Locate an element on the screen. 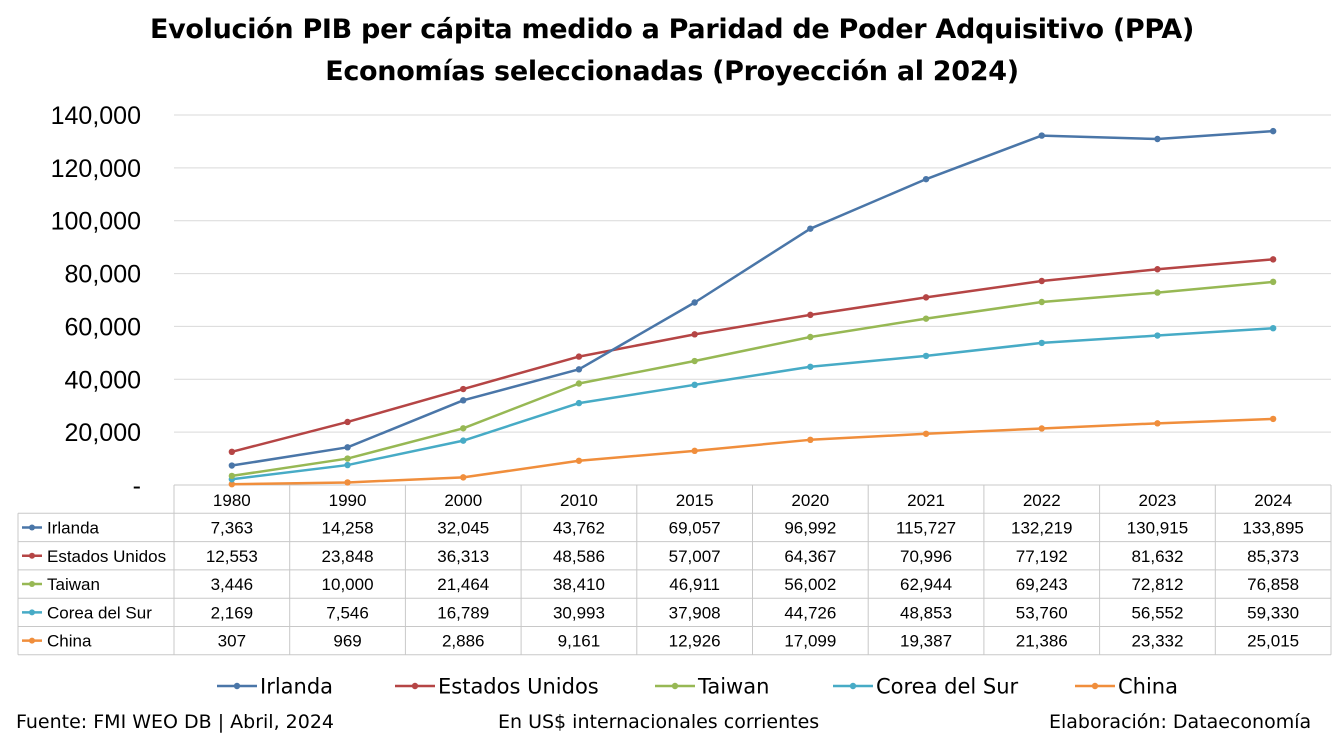 The image size is (1344, 742). x-tick-label: 2020 is located at coordinates (810, 500).